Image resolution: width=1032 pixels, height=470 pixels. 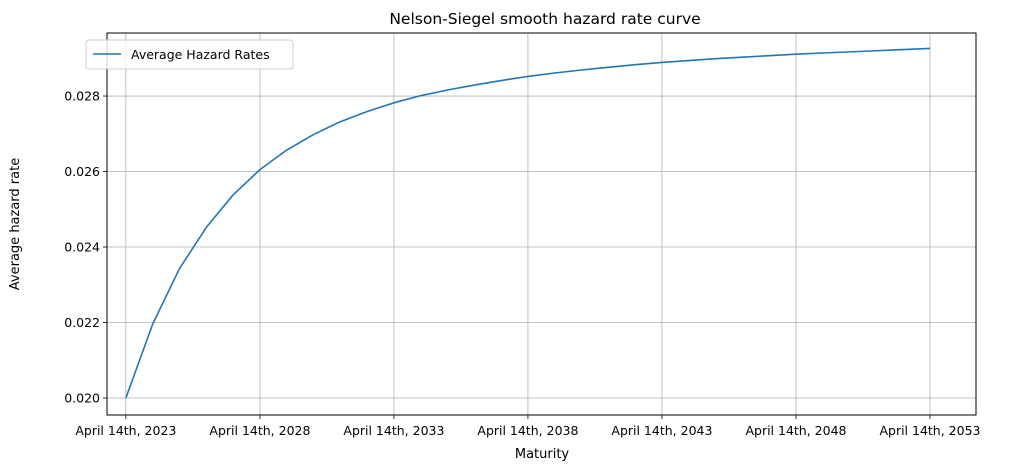 I want to click on x-tick-label: April 14th, 2033, so click(x=393, y=430).